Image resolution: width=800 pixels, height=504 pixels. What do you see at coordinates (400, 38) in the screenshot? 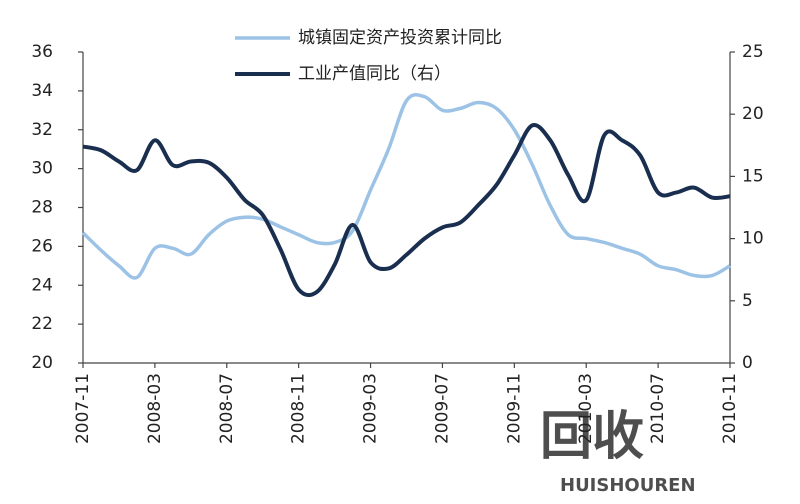
I see `legend-label: 城镇固定资产投资累计同比` at bounding box center [400, 38].